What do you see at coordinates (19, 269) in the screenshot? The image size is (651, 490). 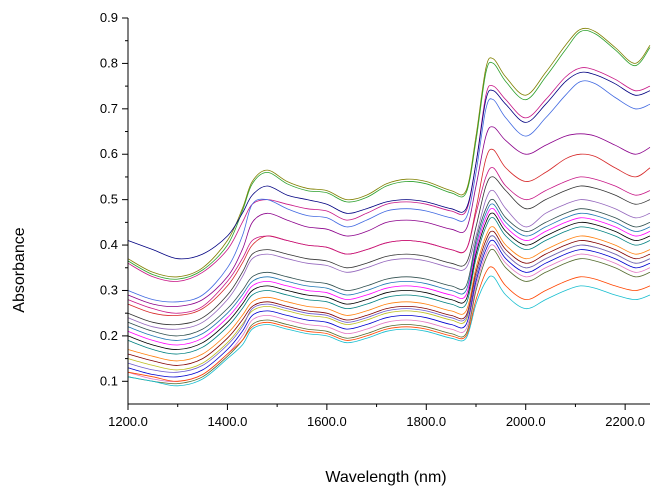 I see `y-axis-title: Absorbance` at bounding box center [19, 269].